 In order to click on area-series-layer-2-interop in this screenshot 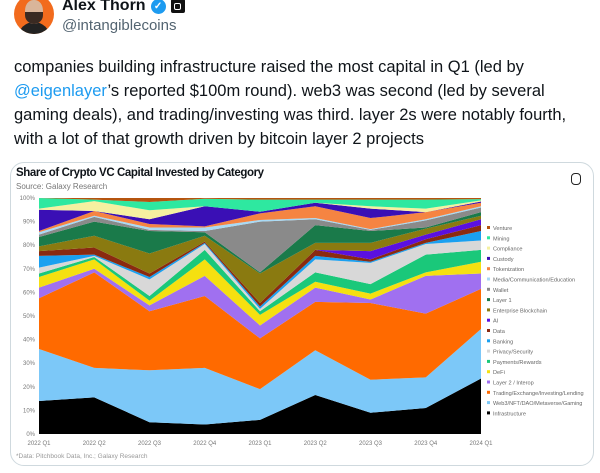, I will do `click(260, 303)`.